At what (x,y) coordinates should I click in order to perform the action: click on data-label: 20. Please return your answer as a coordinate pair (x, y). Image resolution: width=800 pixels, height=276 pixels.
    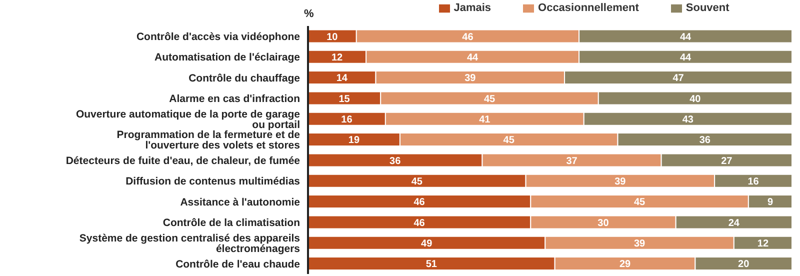
    Looking at the image, I should click on (744, 264).